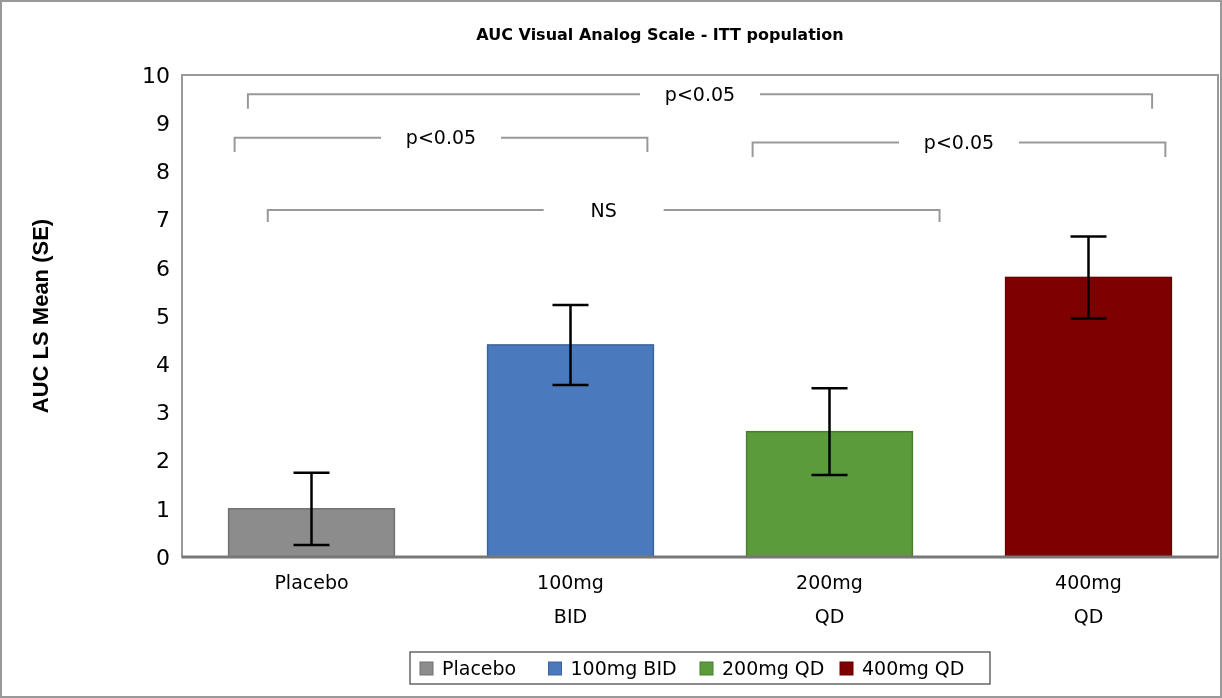 The image size is (1222, 698). Describe the element at coordinates (163, 123) in the screenshot. I see `y-tick-label: 9` at that location.